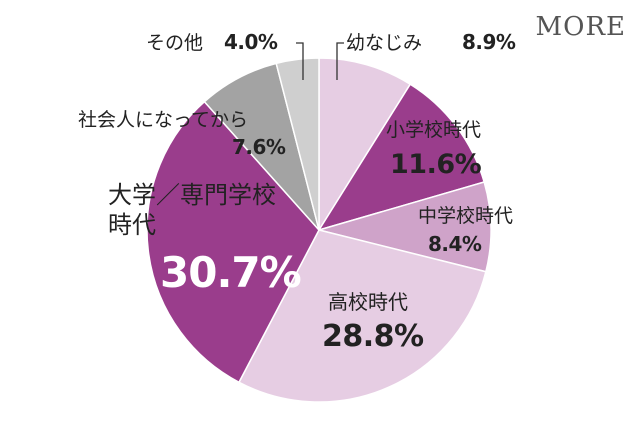 The image size is (640, 423). Describe the element at coordinates (489, 42) in the screenshot. I see `slice-value-osananajimi: 8.9%` at that location.